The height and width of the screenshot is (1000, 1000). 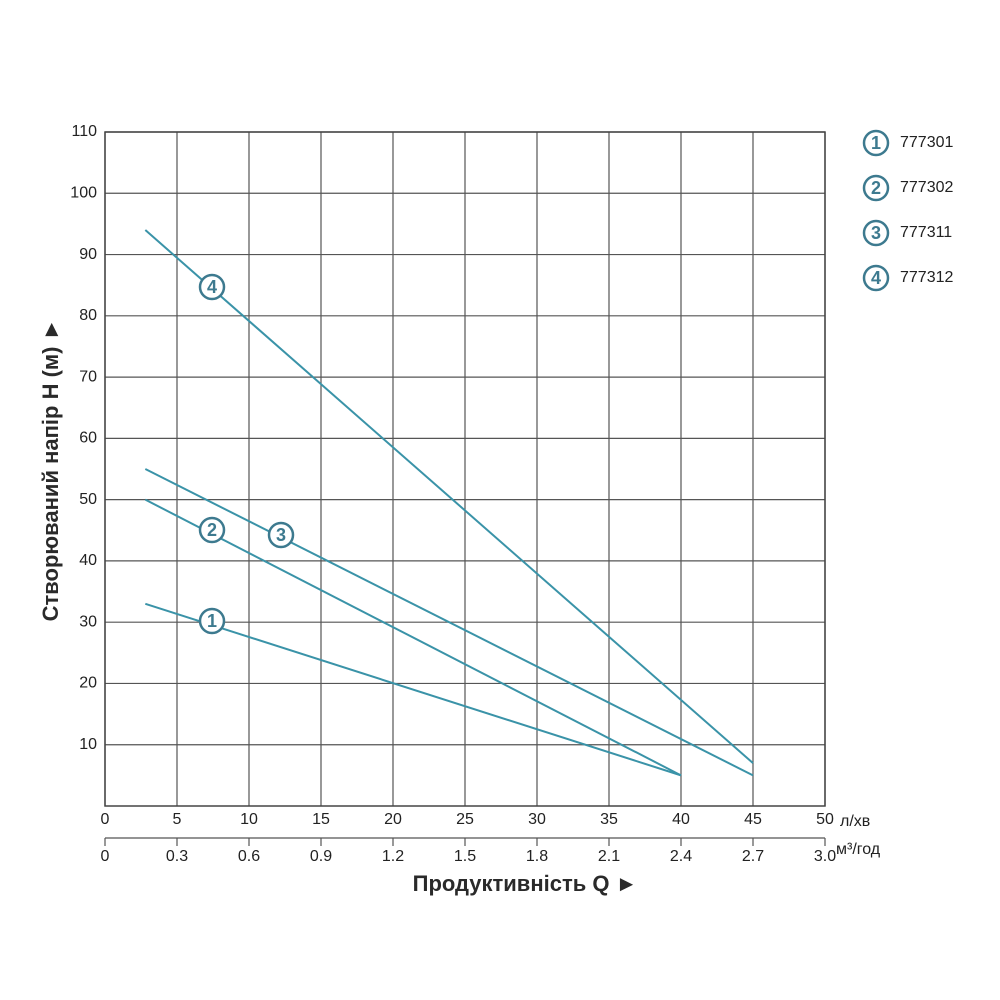 What do you see at coordinates (177, 856) in the screenshot?
I see `x2-tick-label: 0.3` at bounding box center [177, 856].